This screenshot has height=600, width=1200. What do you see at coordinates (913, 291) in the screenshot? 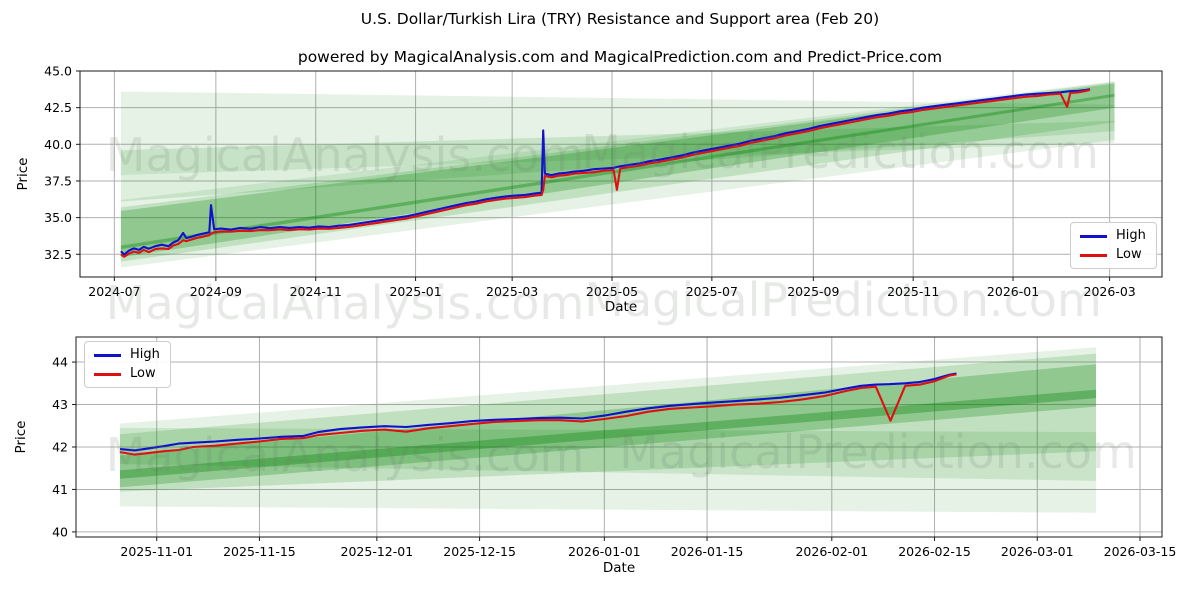
I see `x-tick-label: 2025-11` at bounding box center [913, 291].